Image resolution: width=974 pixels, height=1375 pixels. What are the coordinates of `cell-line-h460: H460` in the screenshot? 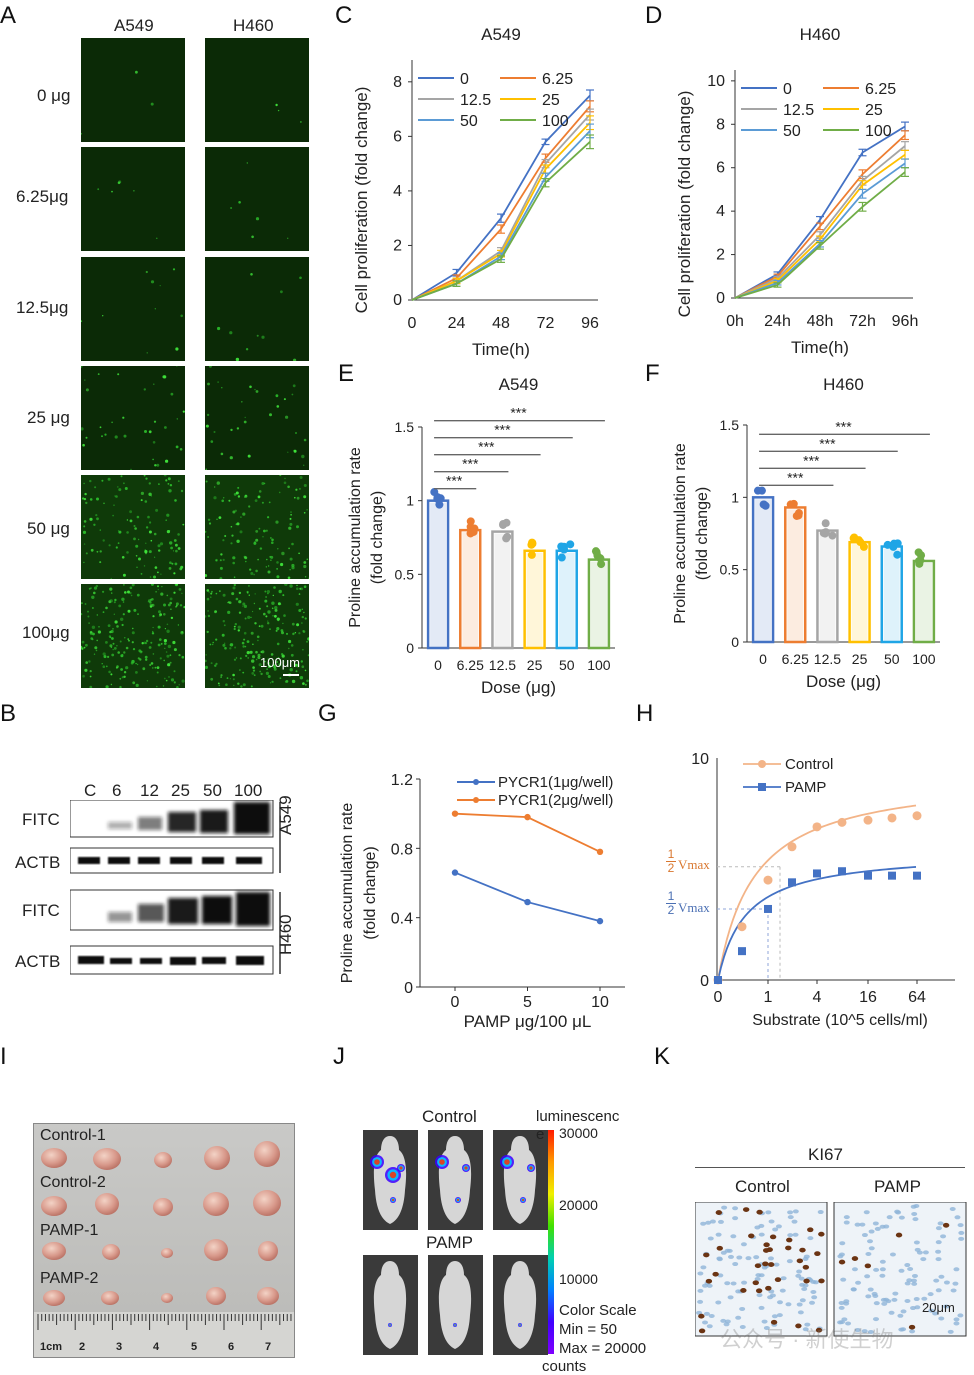 It's located at (285, 934).